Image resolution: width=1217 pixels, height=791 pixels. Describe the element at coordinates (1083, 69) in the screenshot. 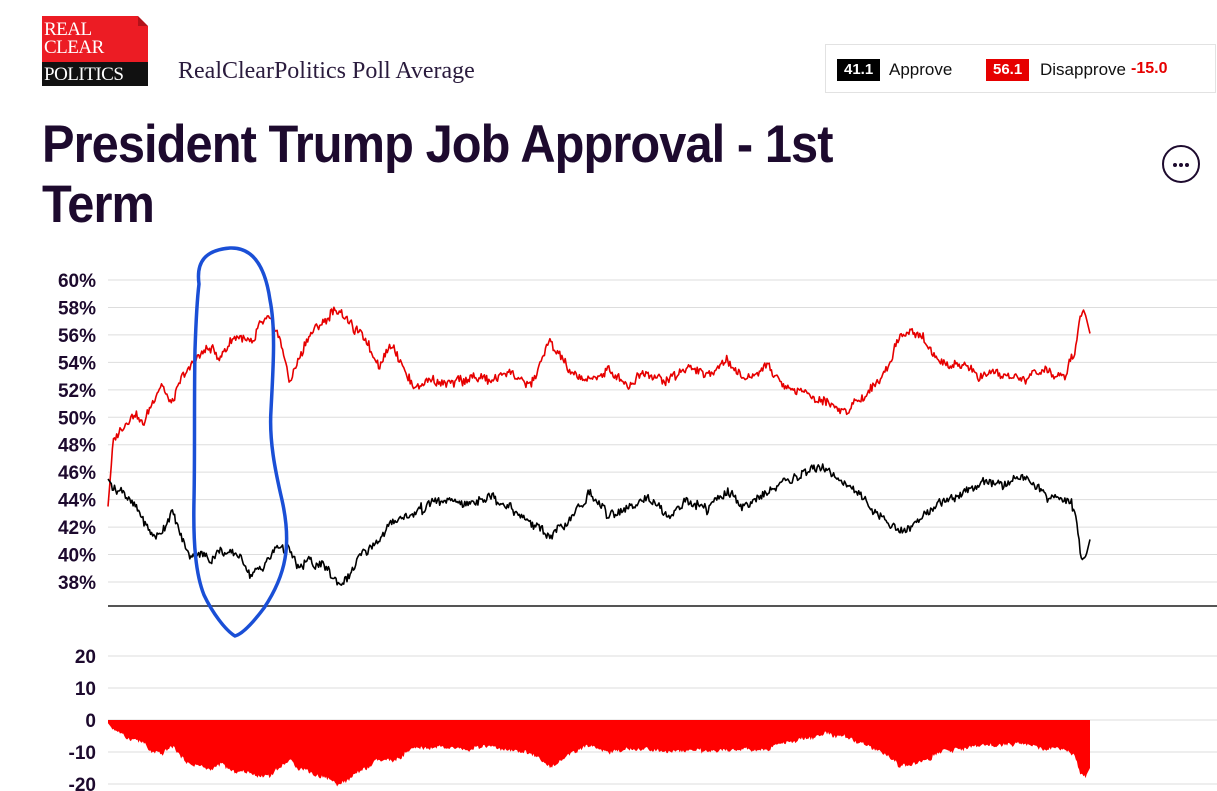

I see `disapprove-label: Disapprove` at that location.